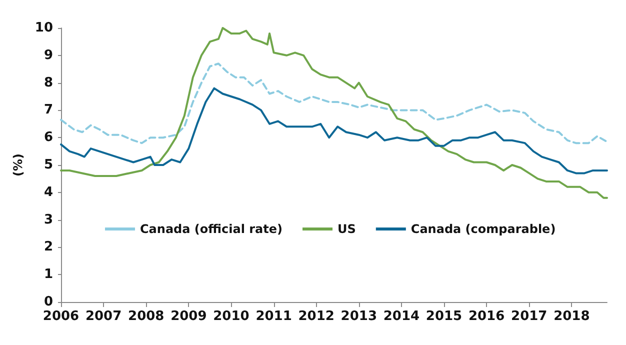 This screenshot has height=345, width=626. I want to click on y-tick-label: 8, so click(48, 82).